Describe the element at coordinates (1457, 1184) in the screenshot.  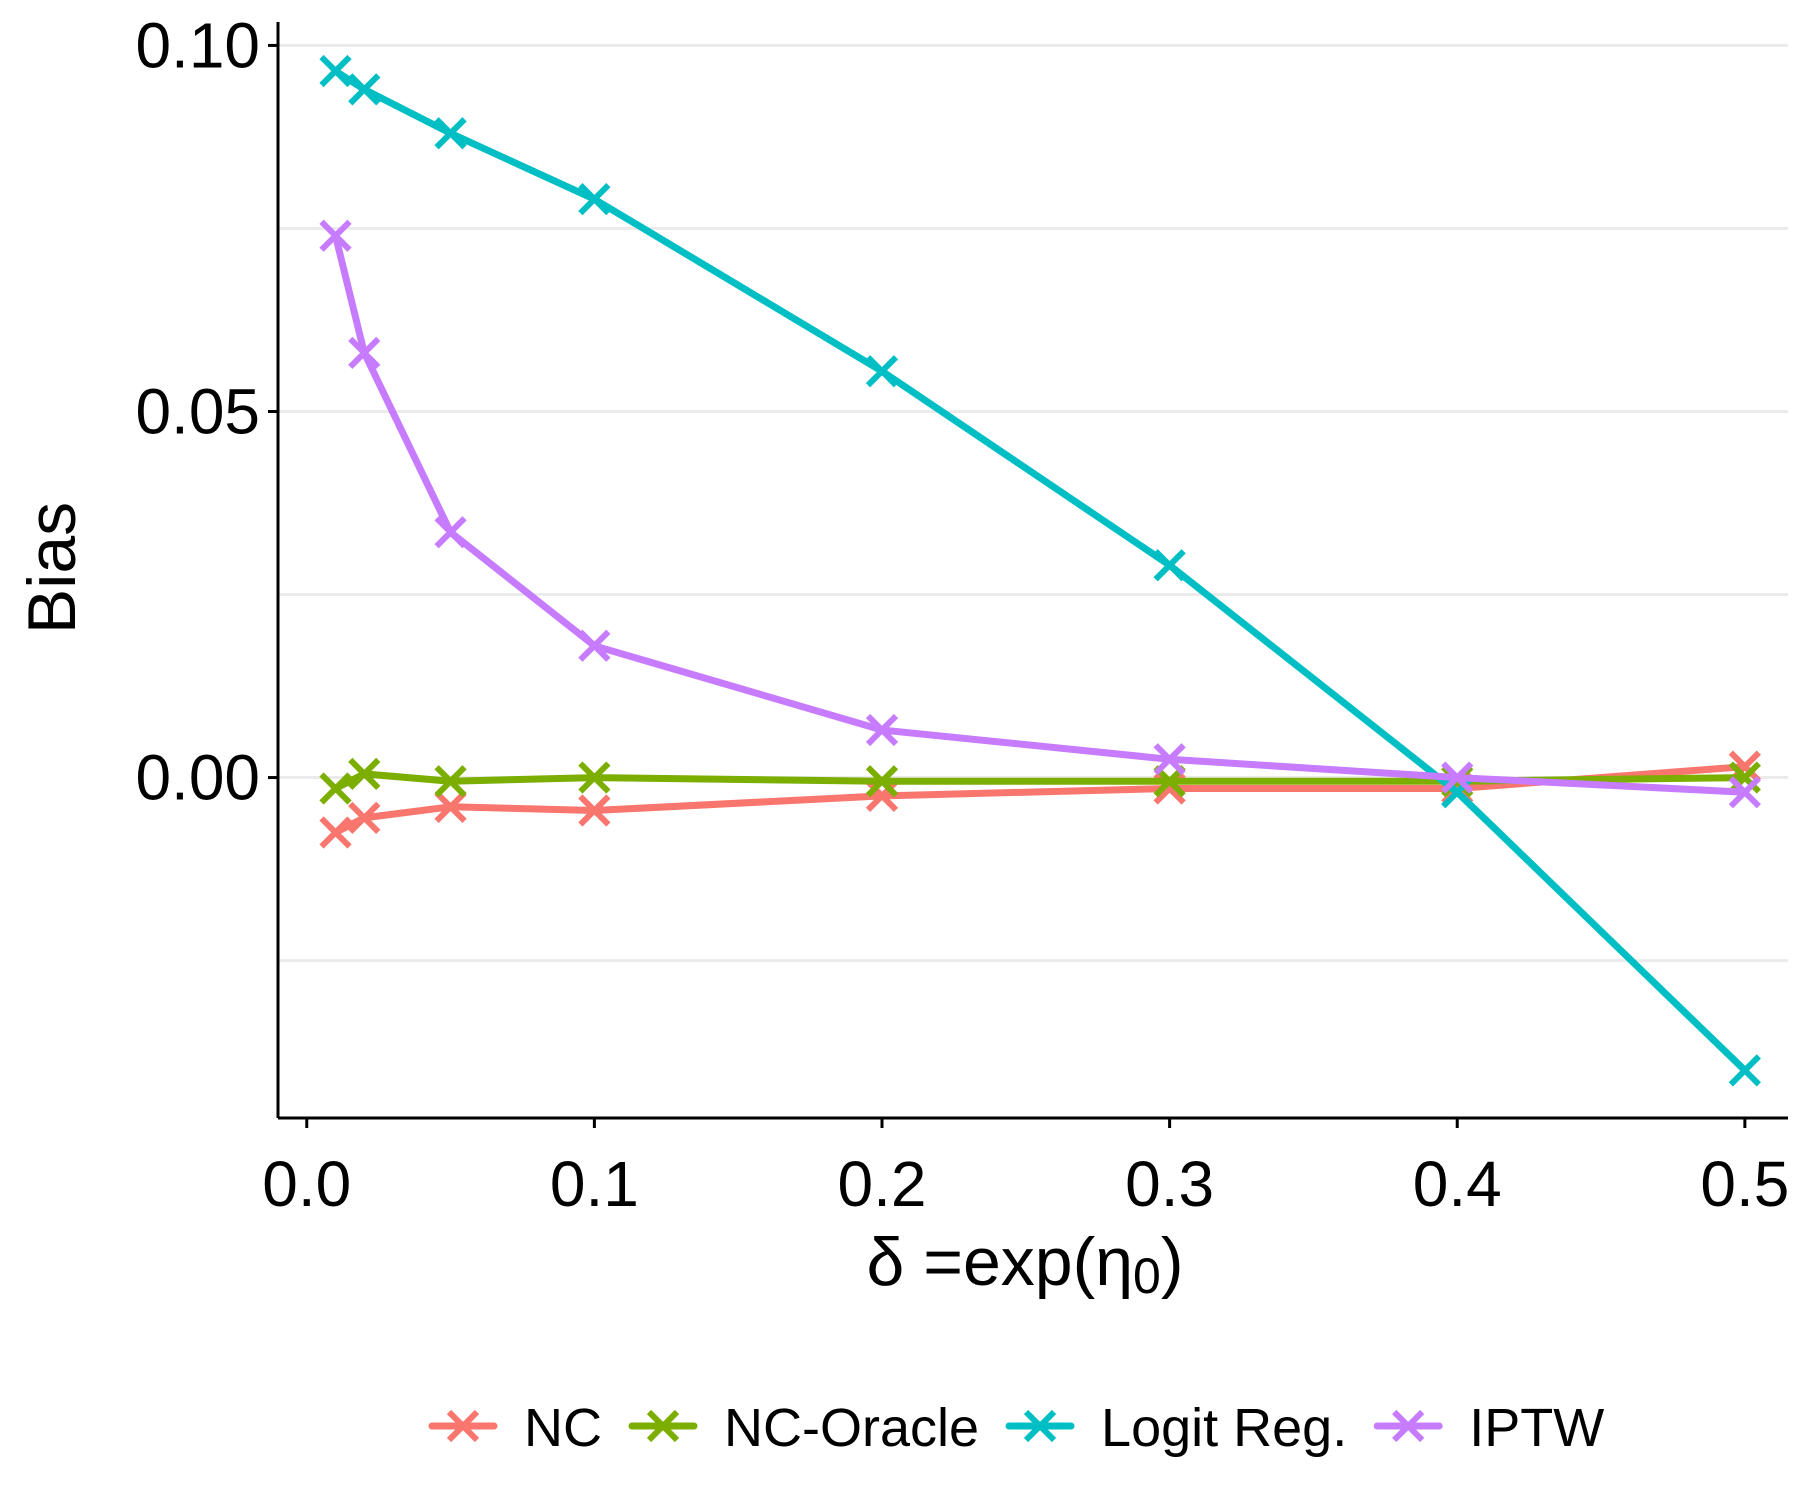
I see `x-tick-label: 0.4` at that location.